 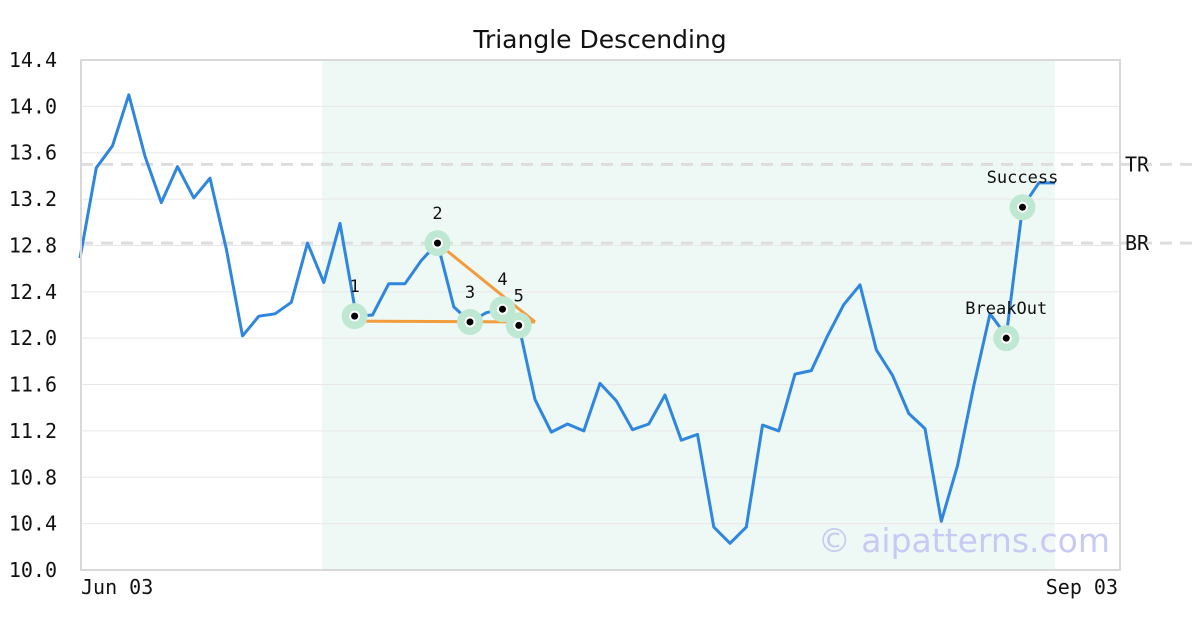 I want to click on chart-title: Triangle Descending, so click(x=599, y=39).